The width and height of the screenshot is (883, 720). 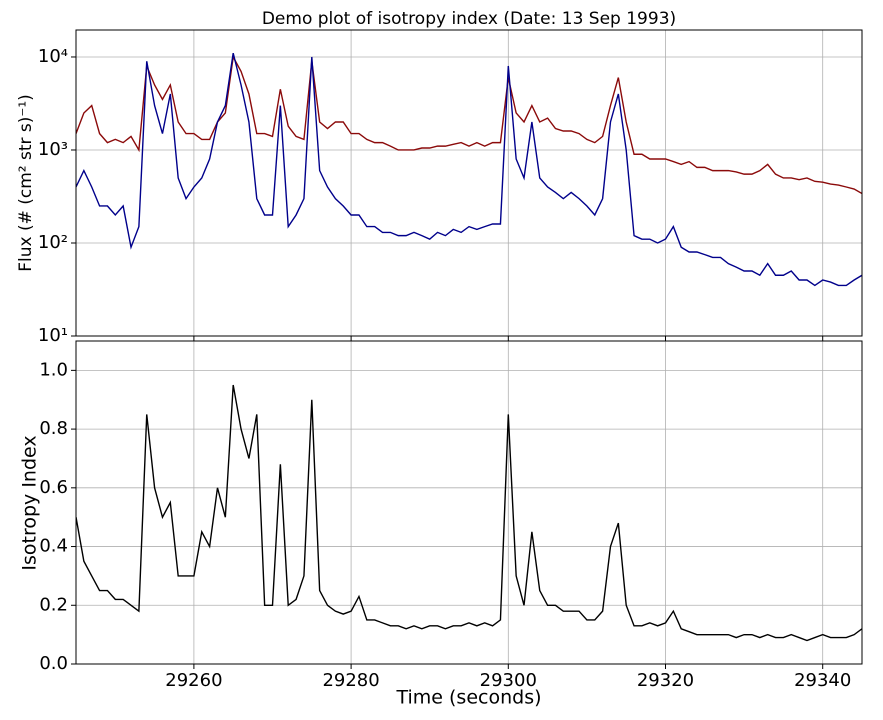 I want to click on y-tick-label: 10⁴, so click(x=53, y=56).